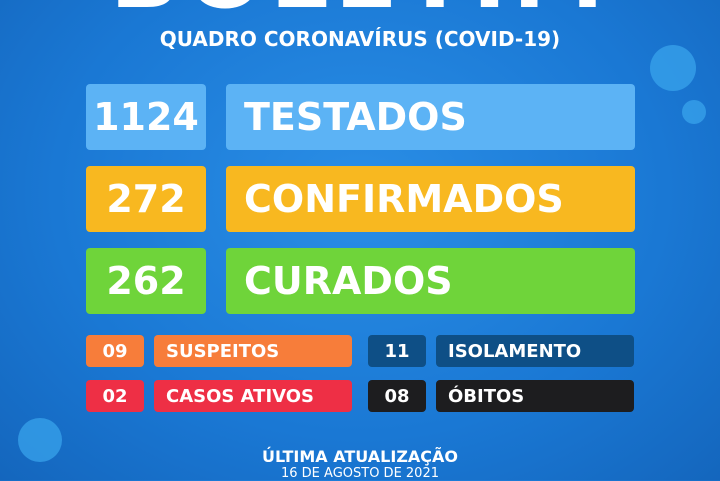  I want to click on stat-value: 272, so click(146, 199).